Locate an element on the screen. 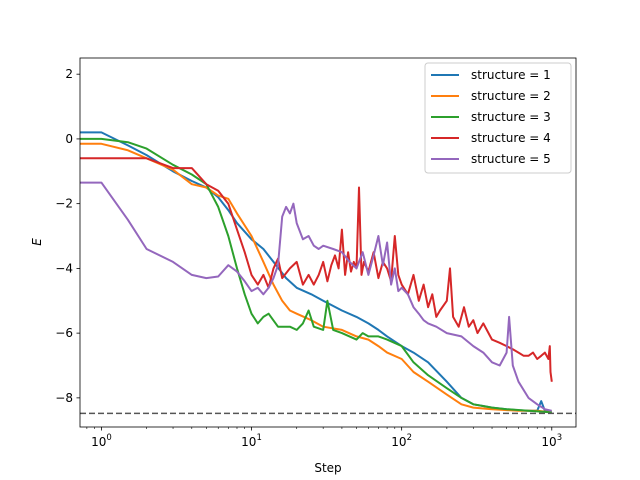 The height and width of the screenshot is (480, 640). legend-label-3: structure = 3 is located at coordinates (511, 117).